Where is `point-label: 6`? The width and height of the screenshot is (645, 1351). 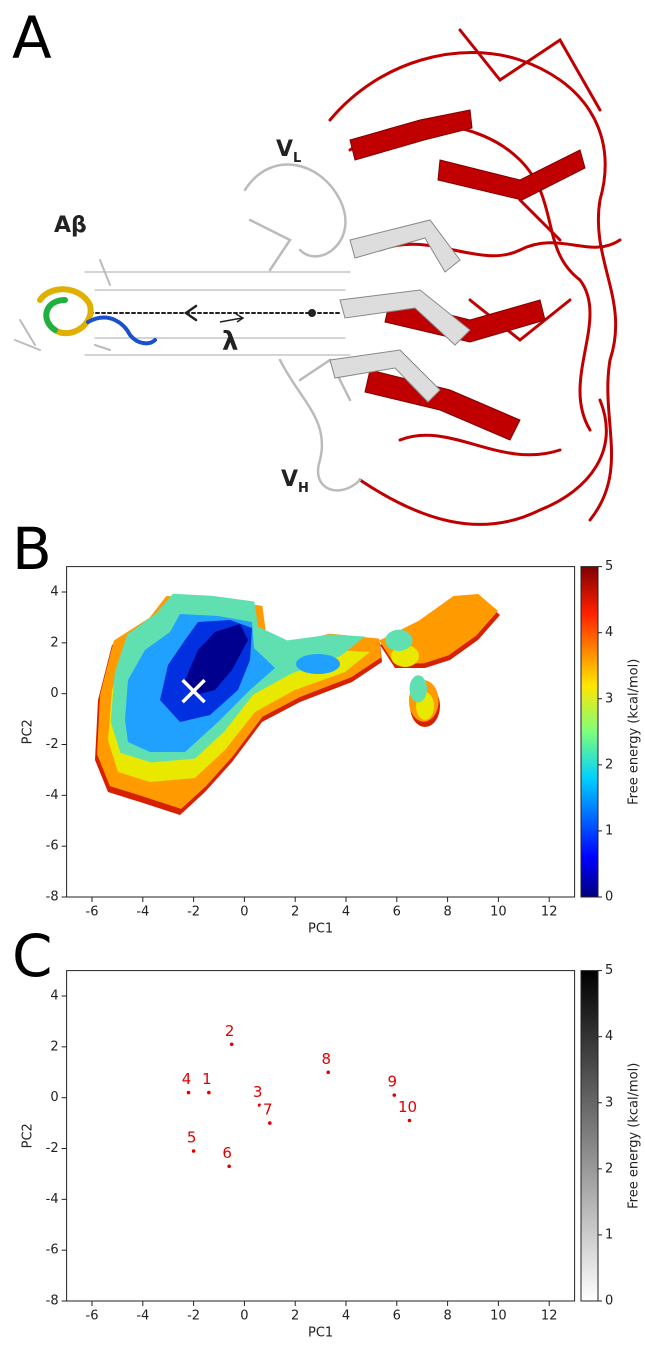
point-label: 6 is located at coordinates (227, 1153).